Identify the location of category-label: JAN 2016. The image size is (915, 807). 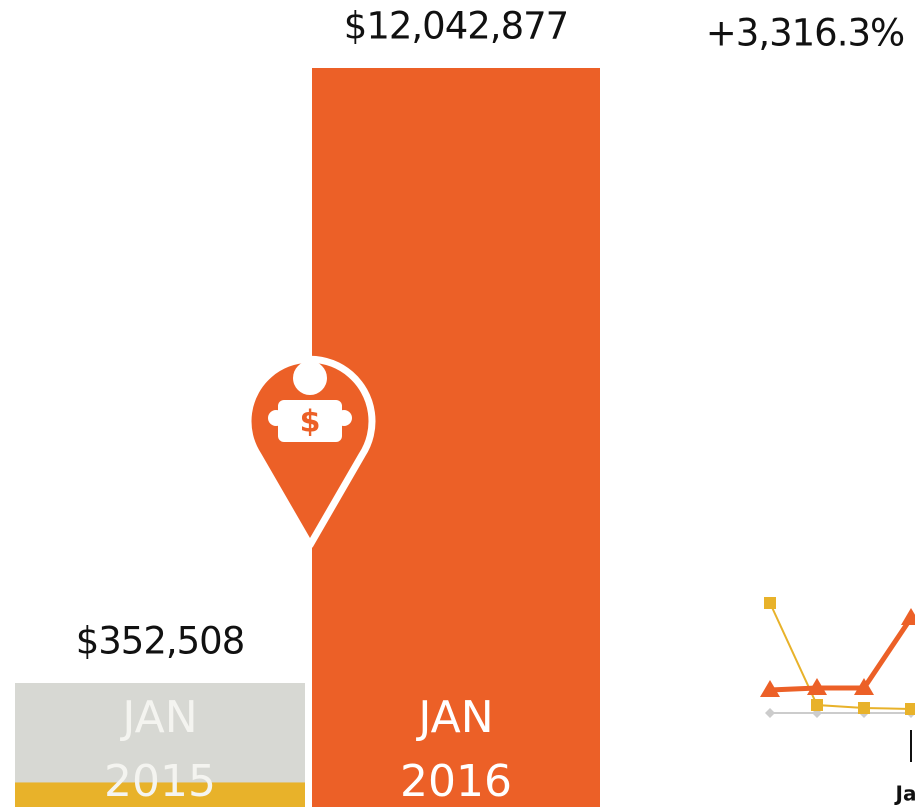
(456, 749).